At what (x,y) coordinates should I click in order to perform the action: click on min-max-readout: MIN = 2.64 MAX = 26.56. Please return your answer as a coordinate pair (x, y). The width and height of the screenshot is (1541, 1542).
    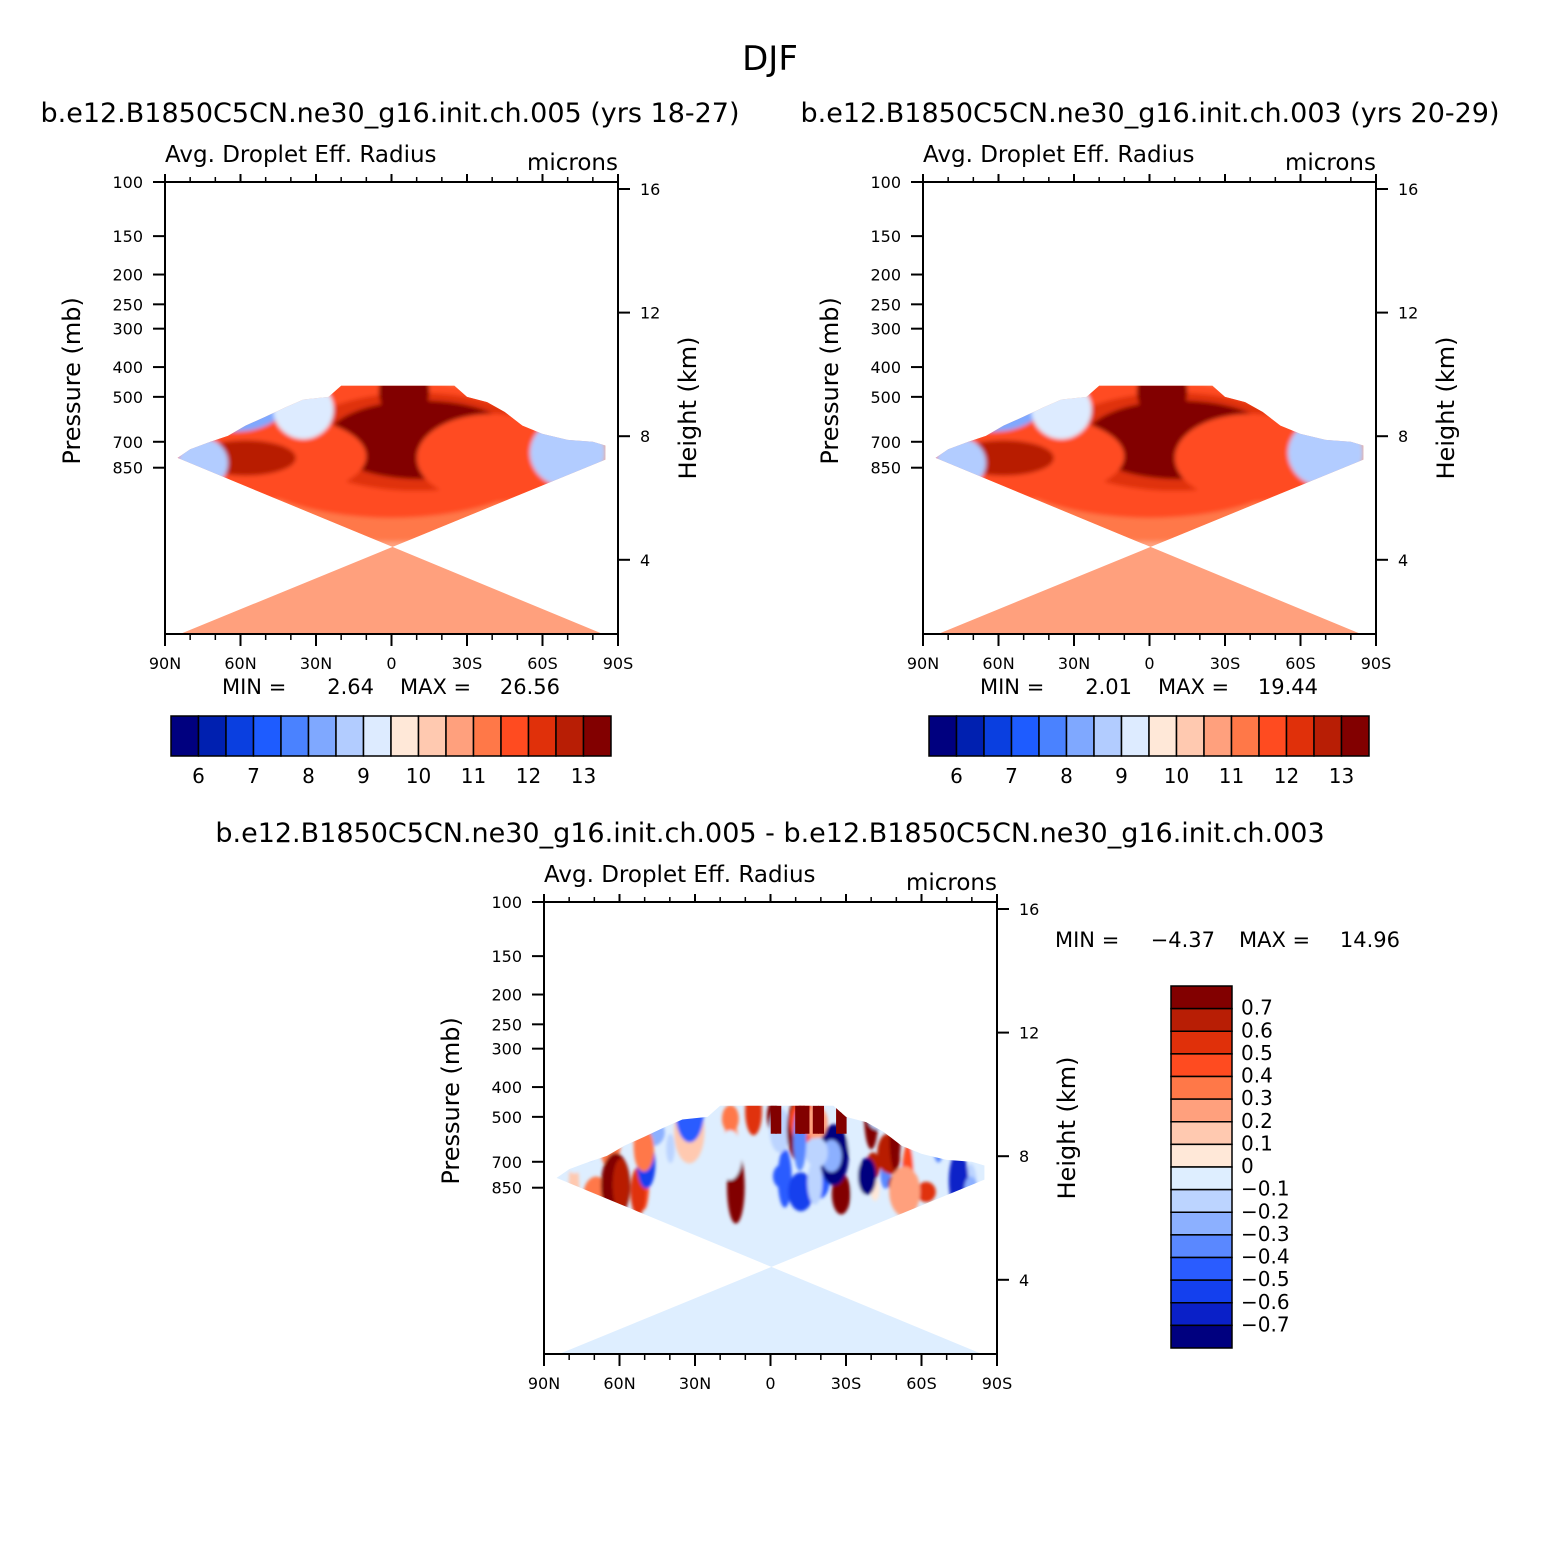
    Looking at the image, I should click on (391, 687).